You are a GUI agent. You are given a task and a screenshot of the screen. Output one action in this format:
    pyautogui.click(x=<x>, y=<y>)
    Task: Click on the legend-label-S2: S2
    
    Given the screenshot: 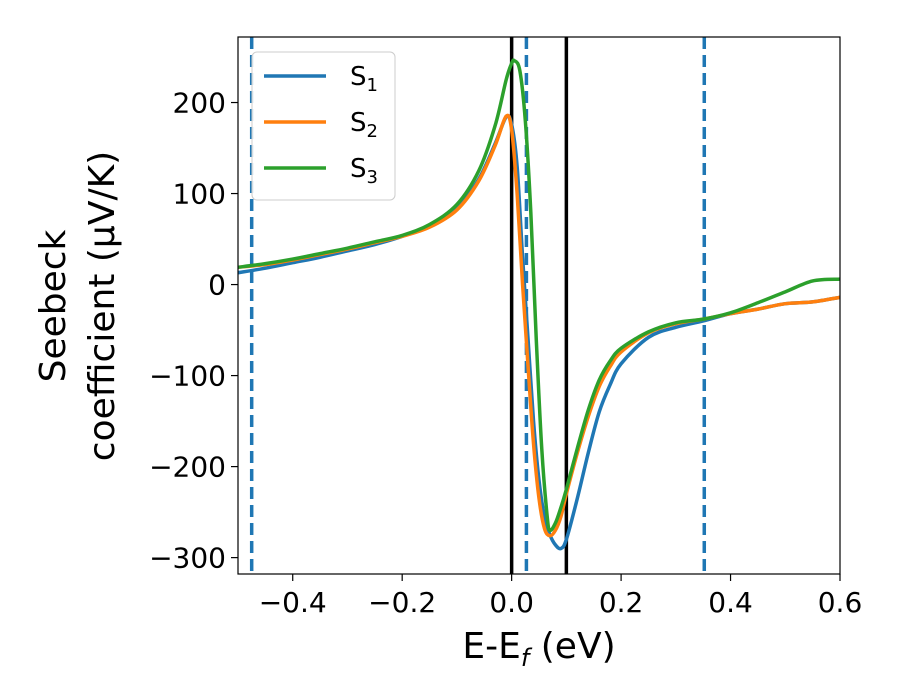 What is the action you would take?
    pyautogui.click(x=364, y=125)
    